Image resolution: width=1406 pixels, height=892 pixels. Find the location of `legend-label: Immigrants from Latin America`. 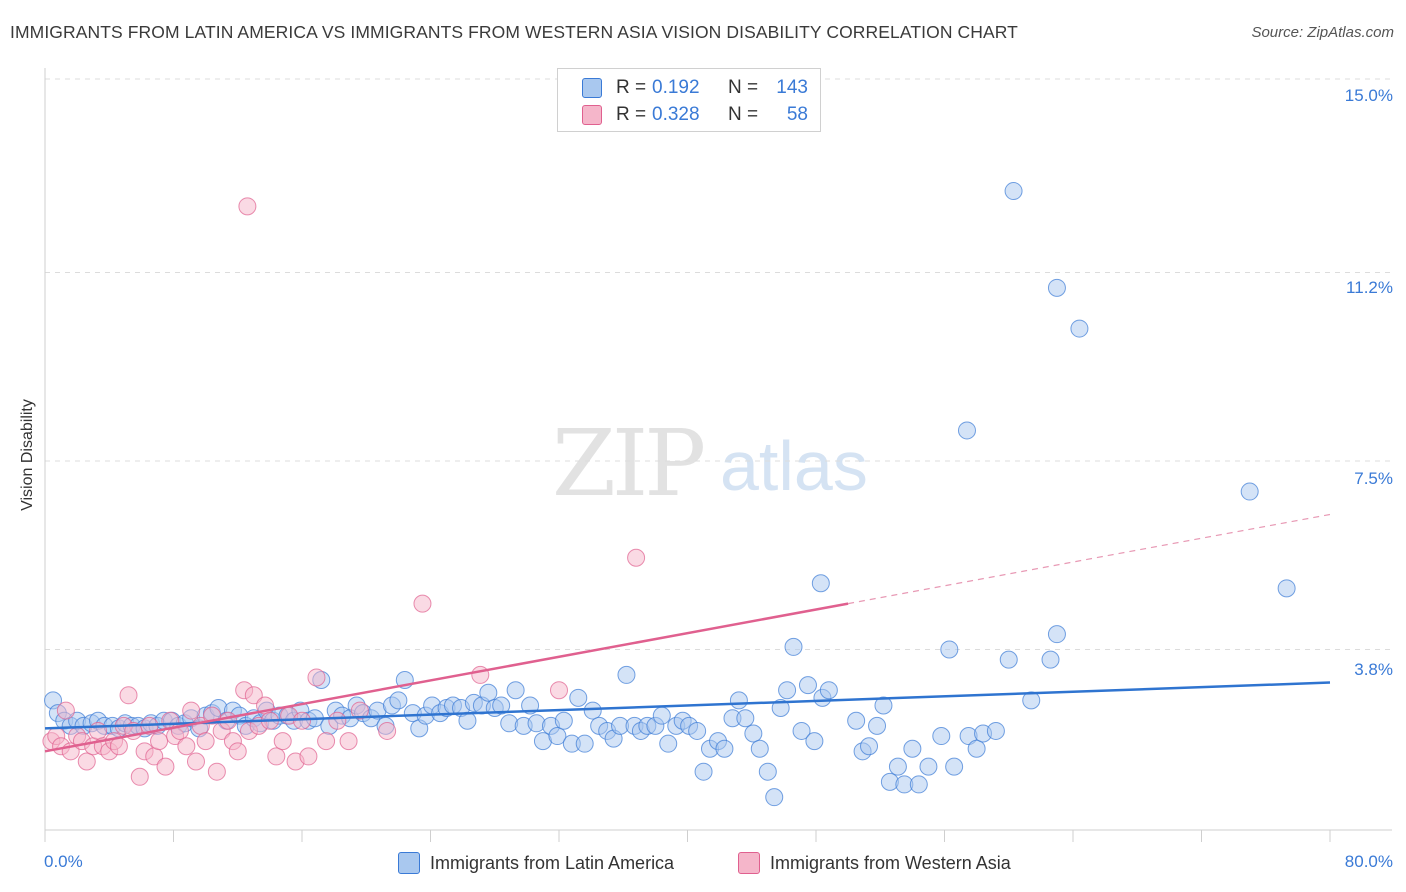

legend-label: Immigrants from Latin America is located at coordinates (552, 862).